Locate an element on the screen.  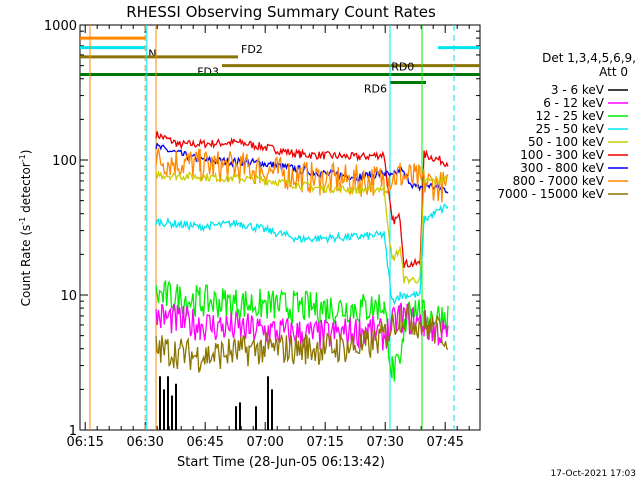
y-label-rest: detector is located at coordinates (26, 189).